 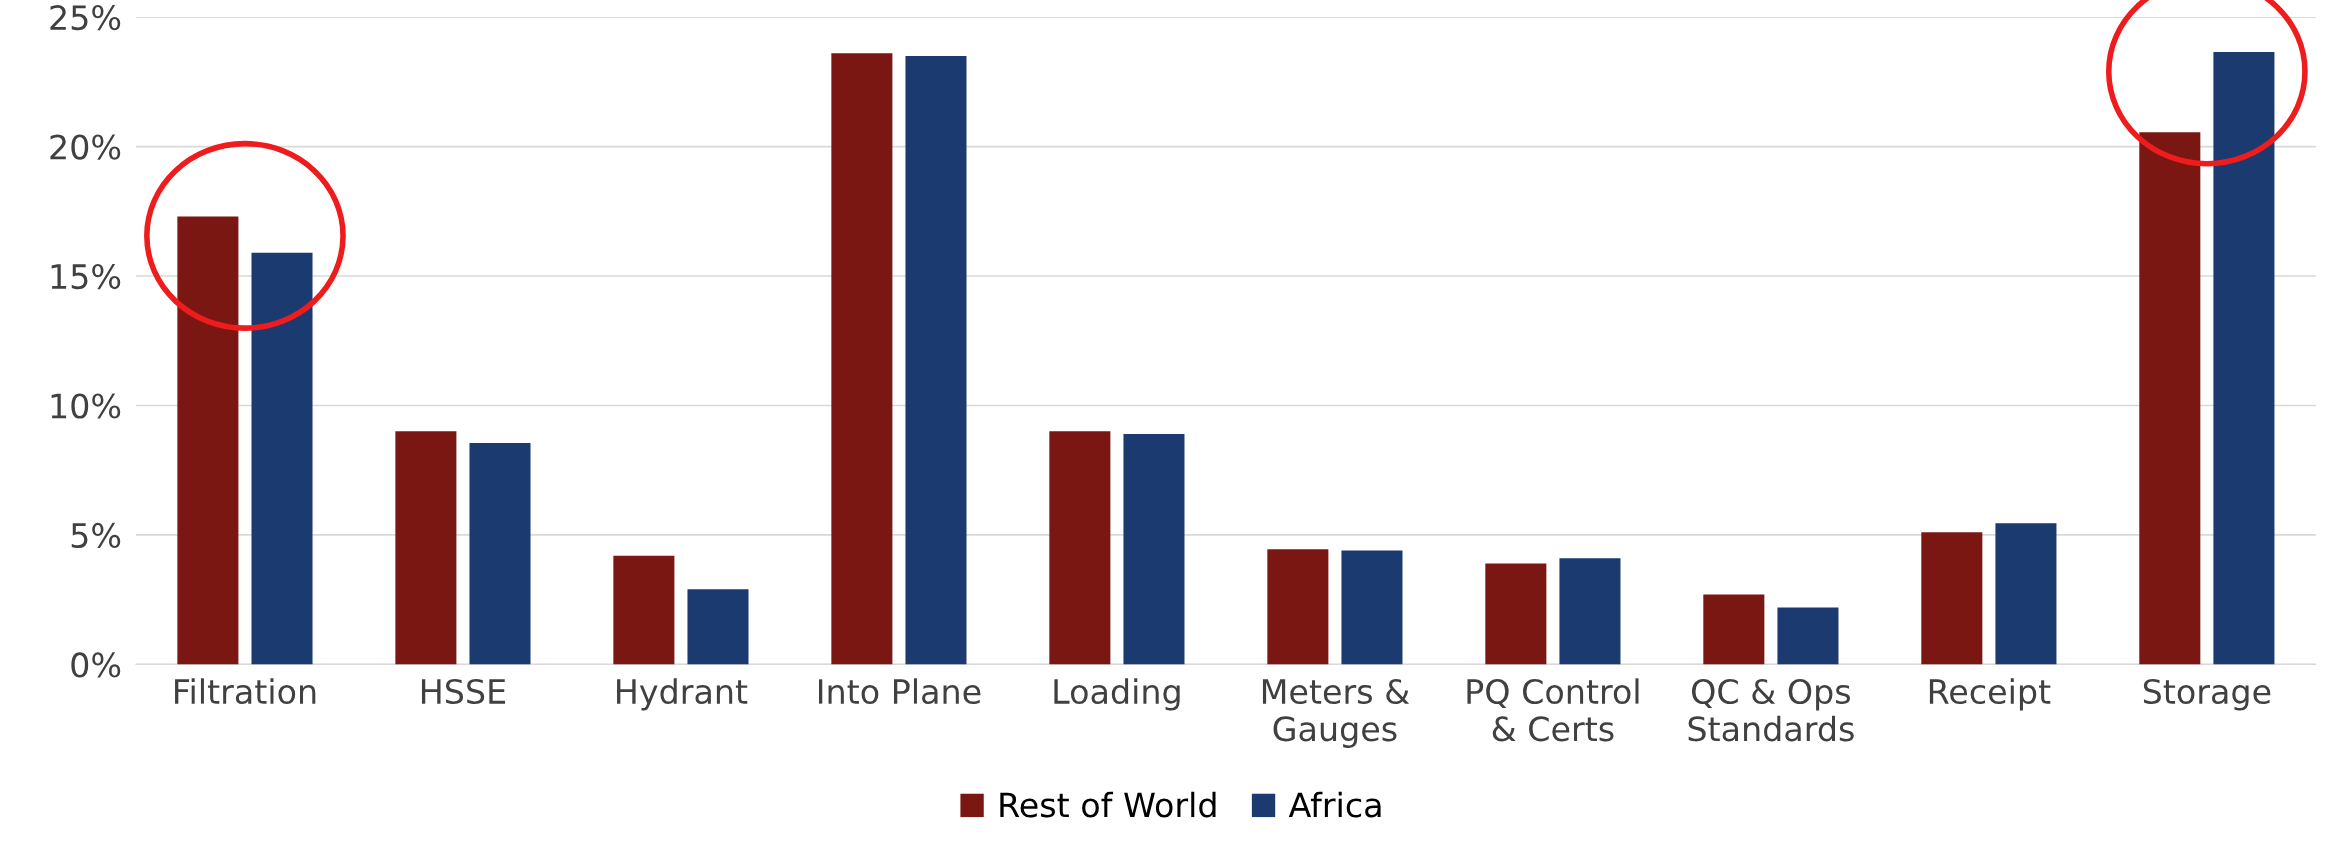 I want to click on x-tick-label: Meters & Gauges, so click(x=1336, y=713).